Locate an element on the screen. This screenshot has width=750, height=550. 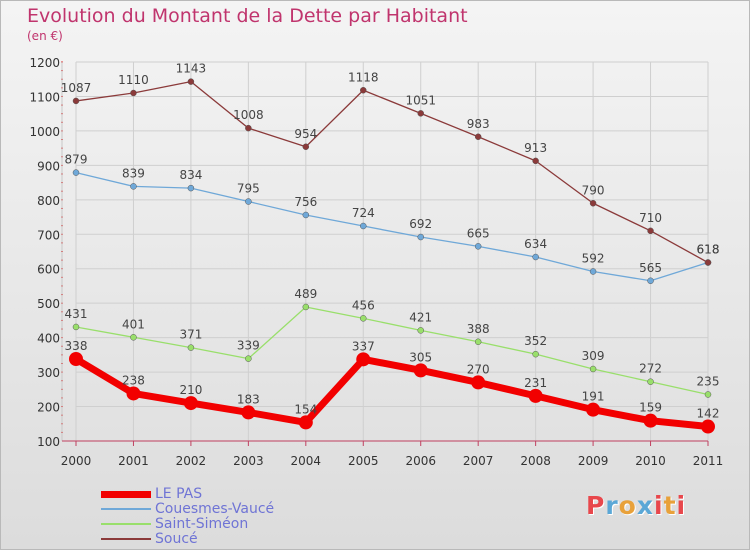
legend-item-le-pas: LE PAS is located at coordinates (152, 494).